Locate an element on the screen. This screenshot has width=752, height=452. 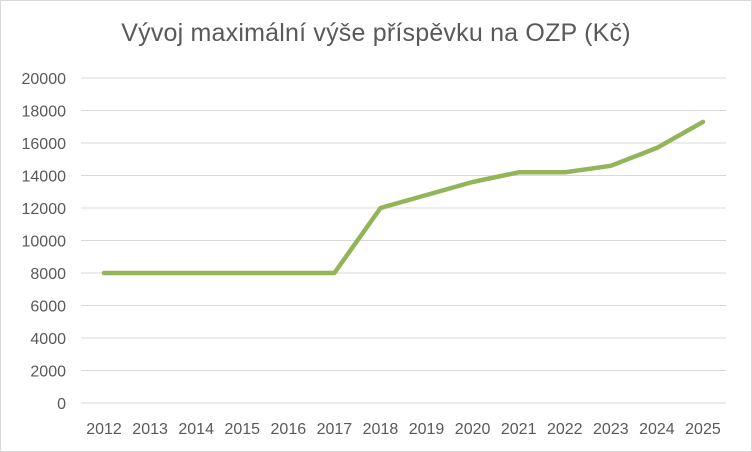
x-tick-label: 2012 is located at coordinates (104, 429).